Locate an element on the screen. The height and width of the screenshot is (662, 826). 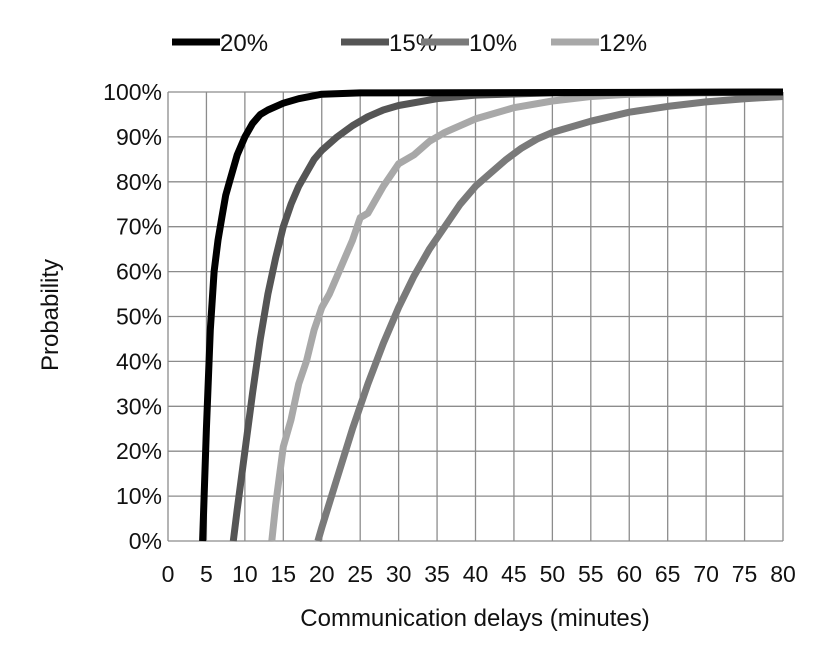
x-tick-label: 40 is located at coordinates (476, 574).